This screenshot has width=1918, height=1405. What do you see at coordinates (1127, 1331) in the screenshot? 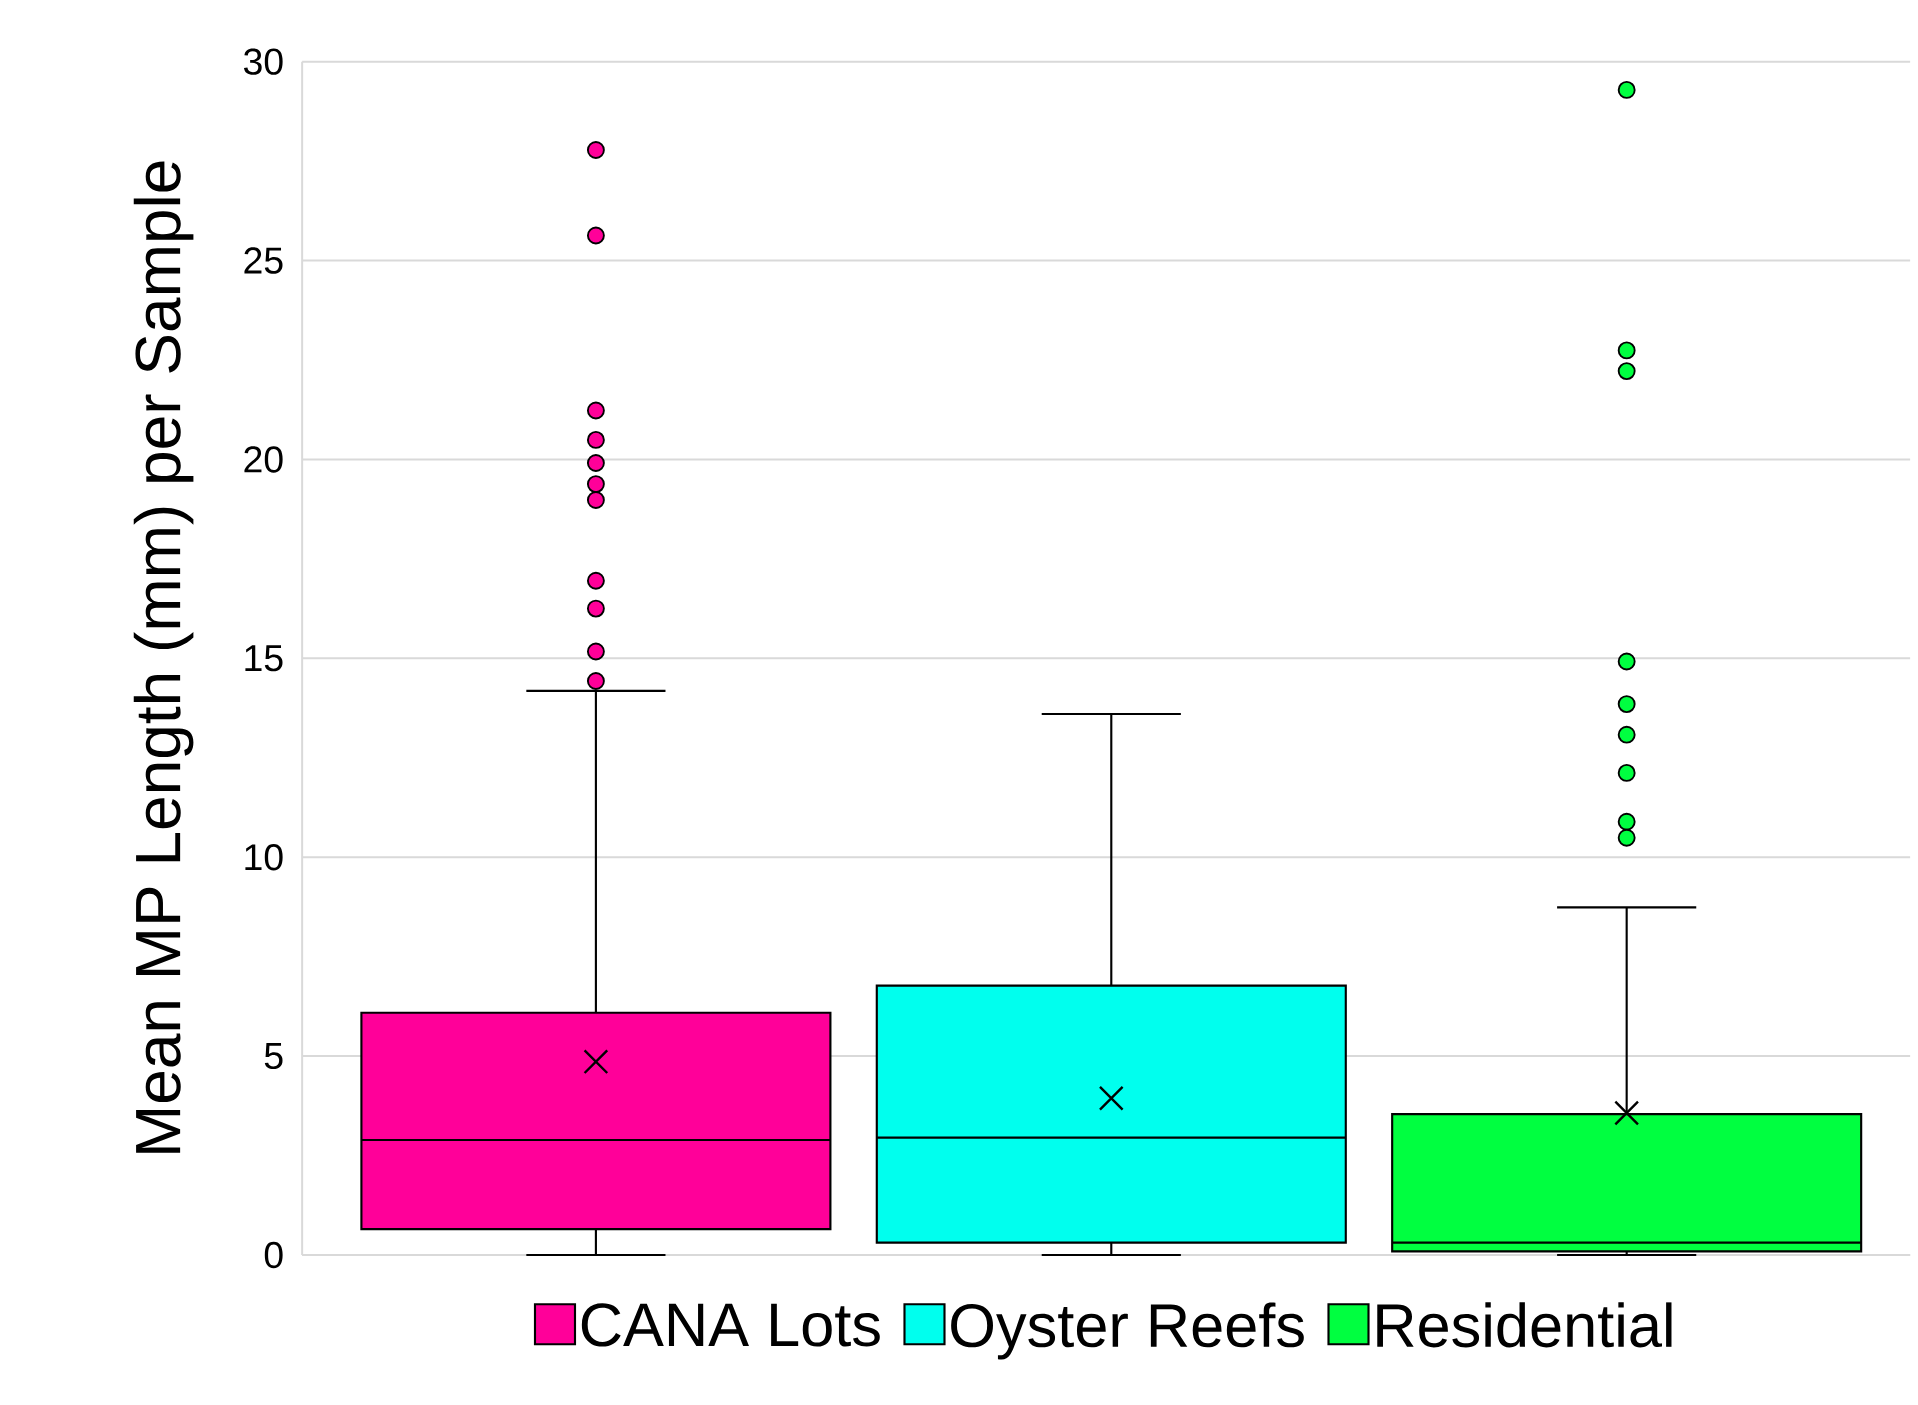
I see `legend-label: Oyster Reefs` at bounding box center [1127, 1331].